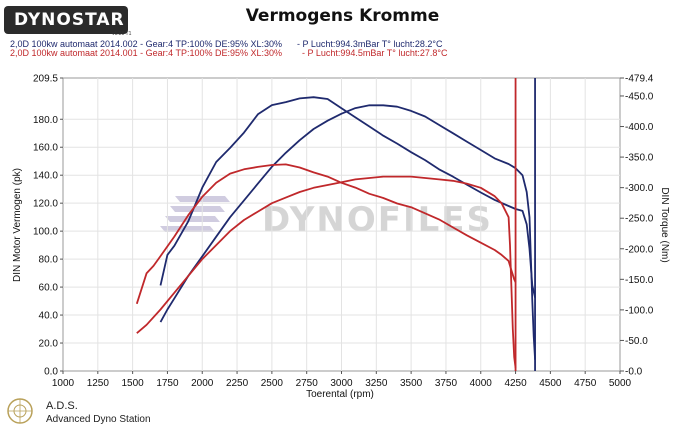  What do you see at coordinates (585, 383) in the screenshot?
I see `x-tick-label: 4750` at bounding box center [585, 383].